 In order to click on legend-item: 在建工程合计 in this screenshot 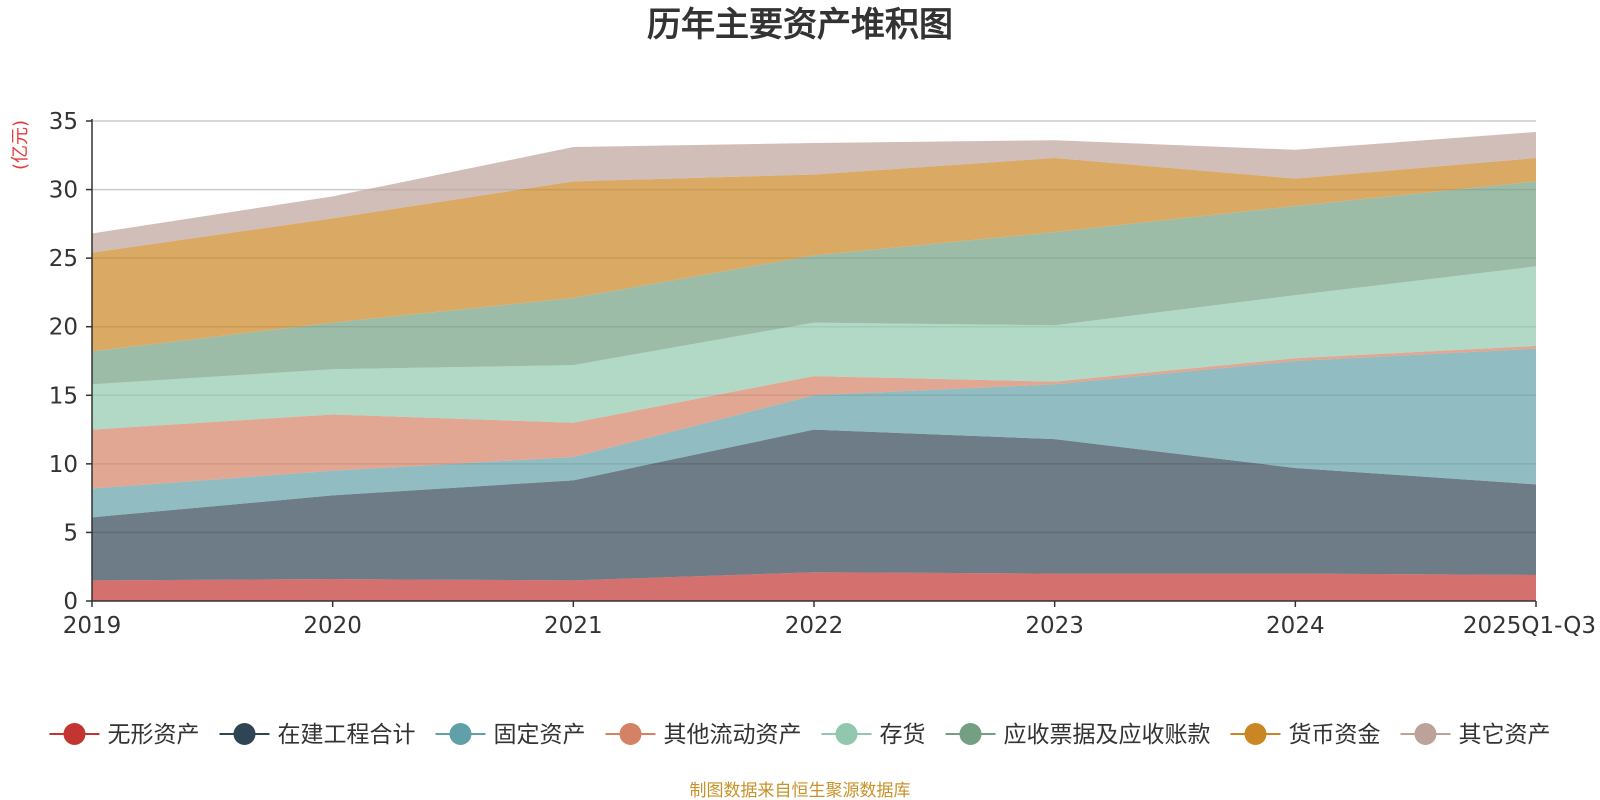, I will do `click(317, 735)`.